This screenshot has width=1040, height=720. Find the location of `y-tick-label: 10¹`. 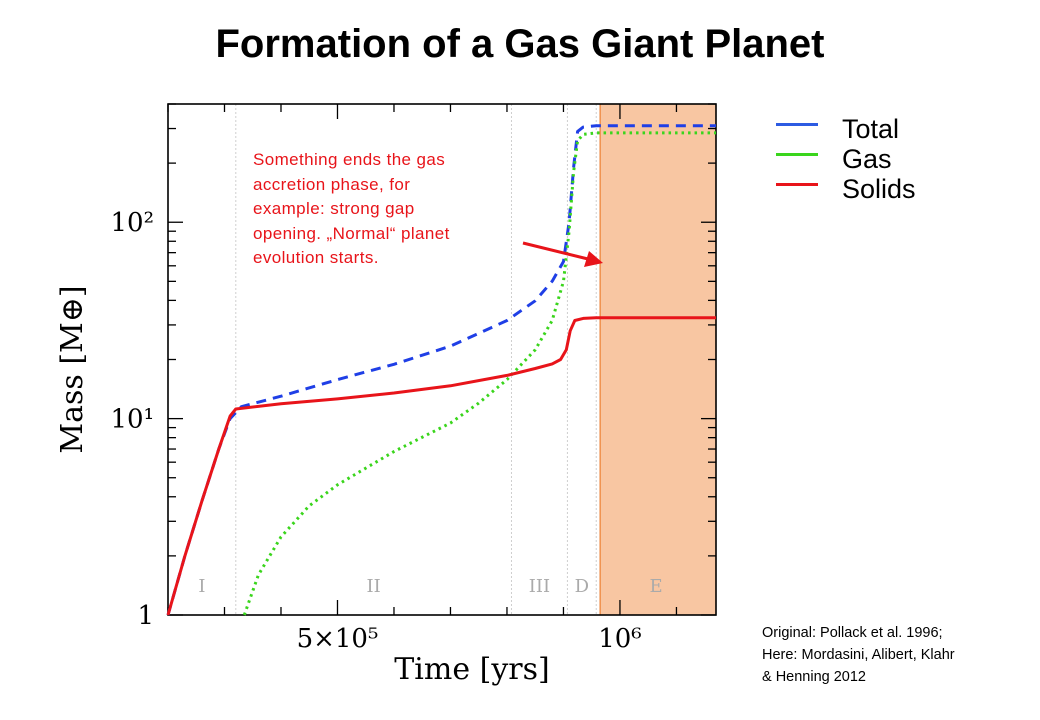

y-tick-label: 10¹ is located at coordinates (132, 420).